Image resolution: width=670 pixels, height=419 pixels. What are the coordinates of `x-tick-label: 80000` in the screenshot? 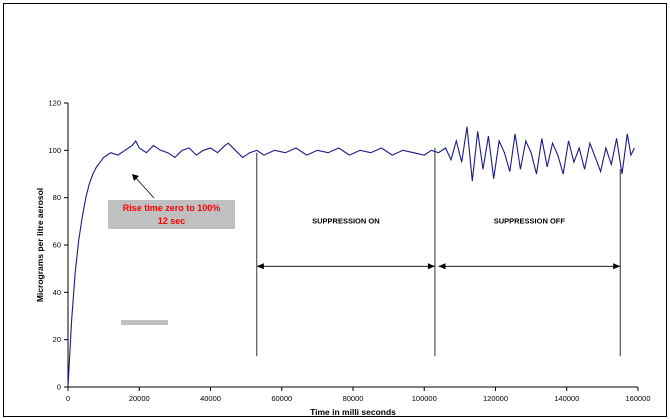 It's located at (353, 398).